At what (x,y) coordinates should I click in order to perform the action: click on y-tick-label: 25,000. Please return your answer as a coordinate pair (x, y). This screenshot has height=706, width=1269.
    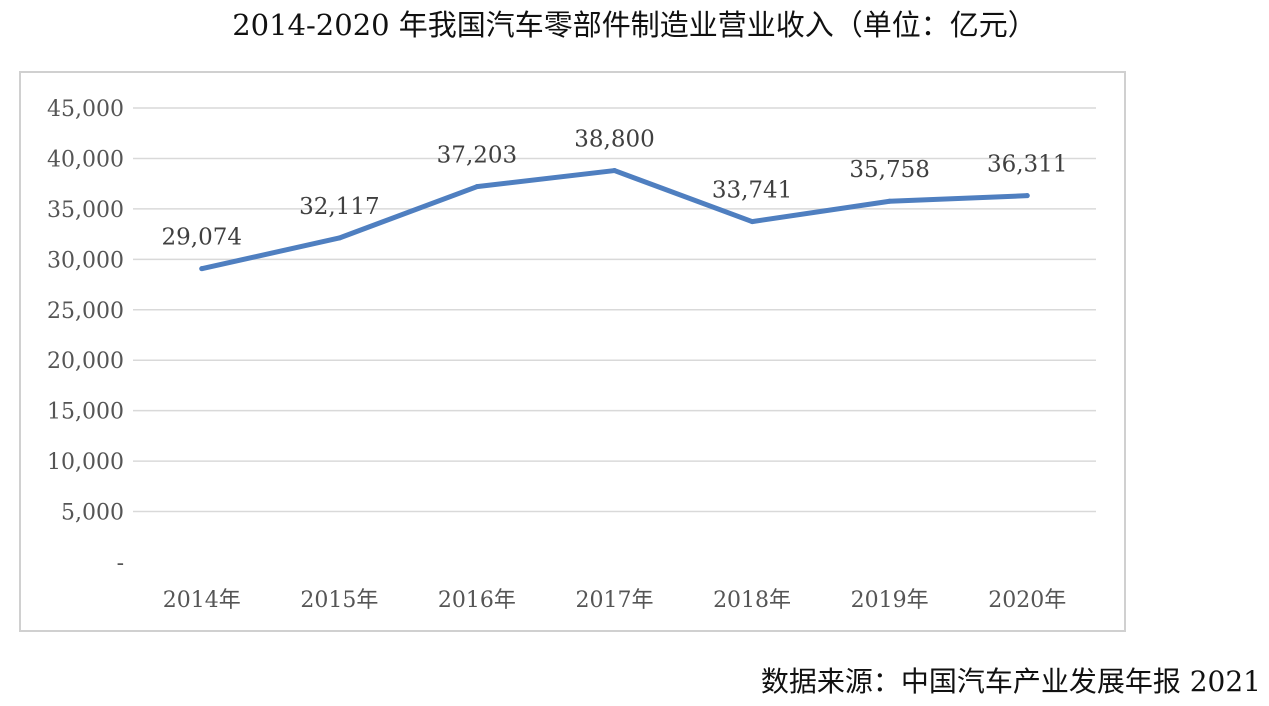
    Looking at the image, I should click on (85, 311).